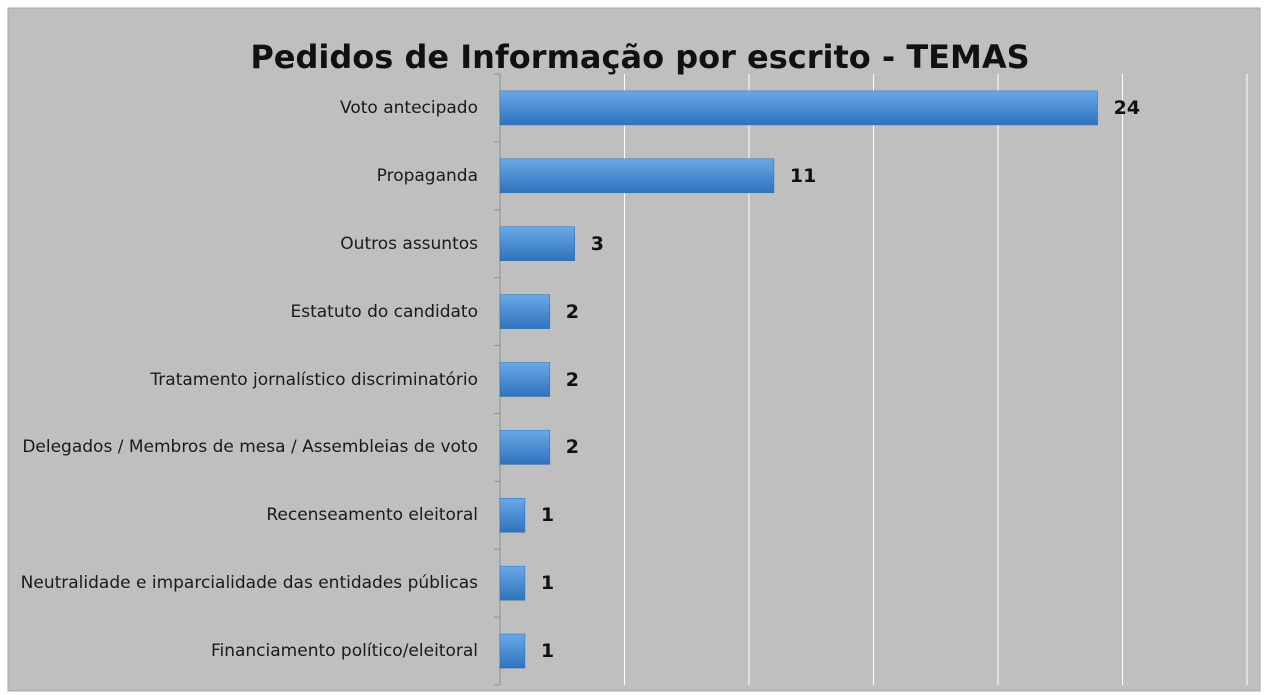  What do you see at coordinates (803, 175) in the screenshot?
I see `value-label: 11` at bounding box center [803, 175].